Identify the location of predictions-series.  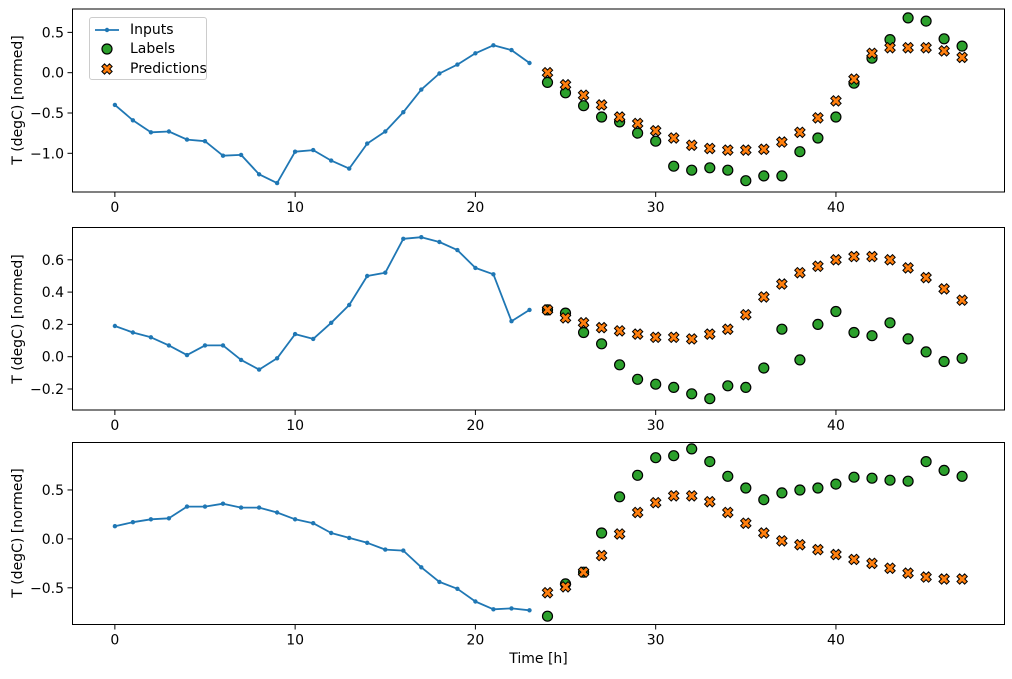
(755, 544).